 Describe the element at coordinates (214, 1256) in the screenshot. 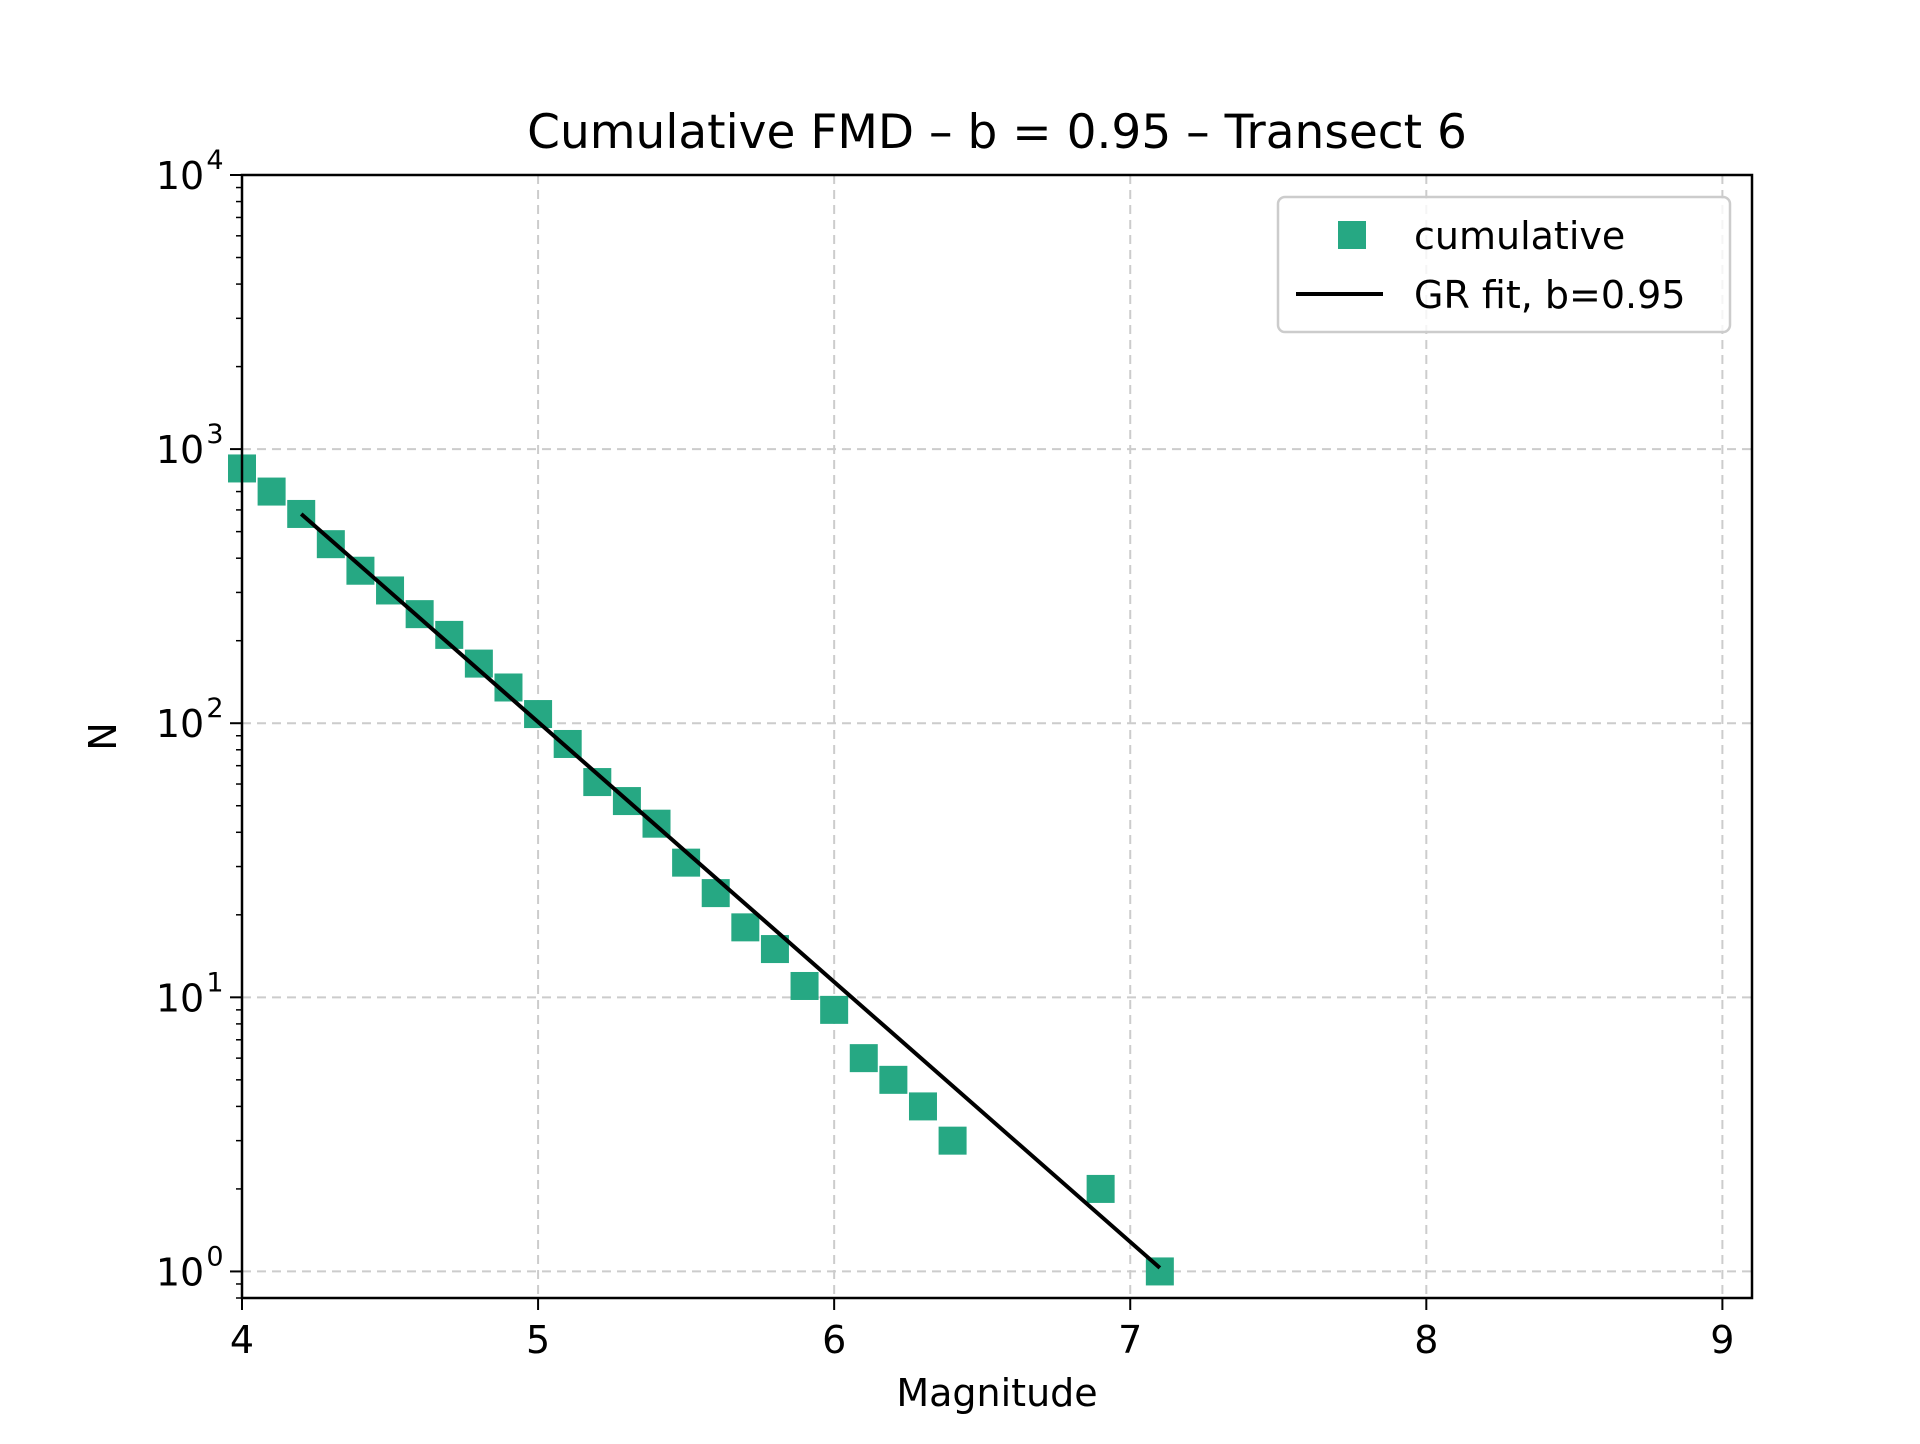

I see `y-tick-exponent: 0` at that location.